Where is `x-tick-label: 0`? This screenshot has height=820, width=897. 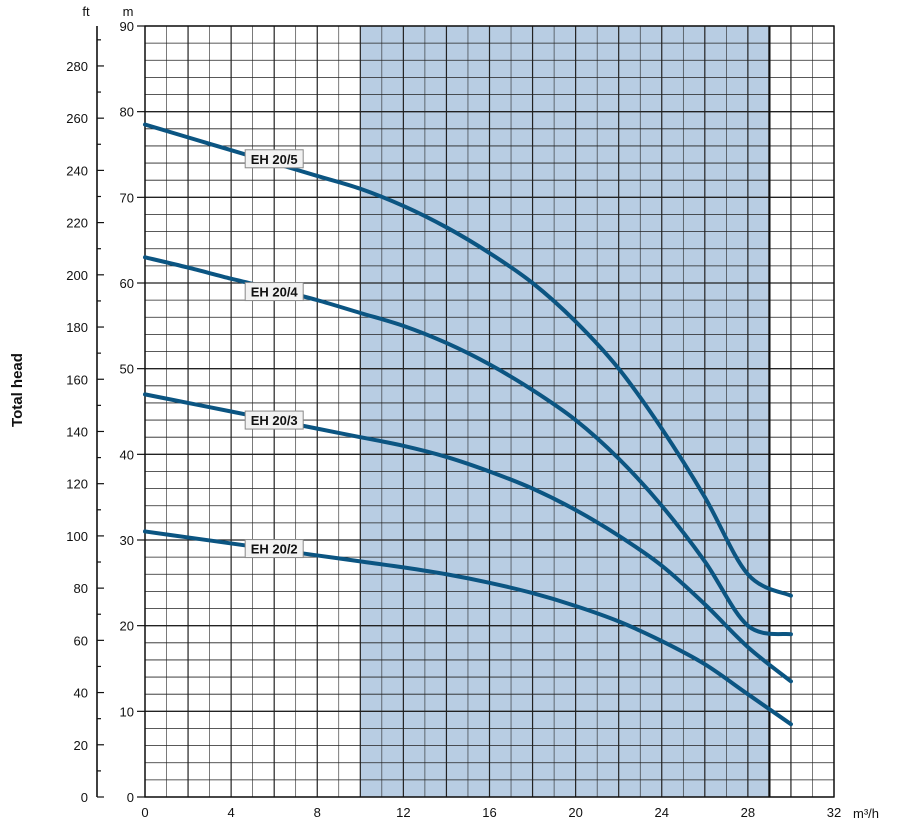 x-tick-label: 0 is located at coordinates (144, 812).